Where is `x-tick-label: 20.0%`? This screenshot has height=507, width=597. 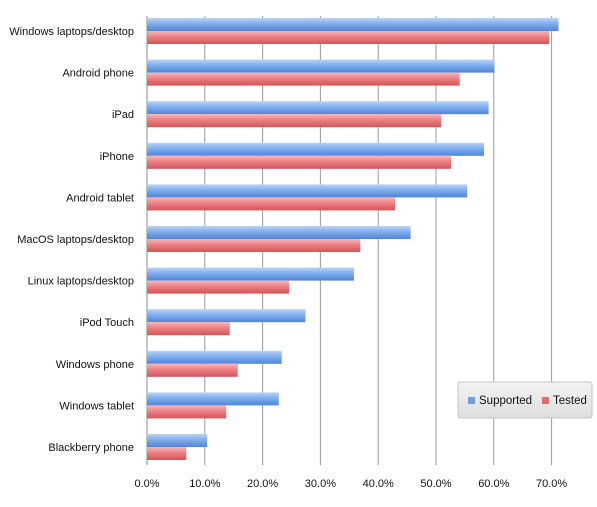 x-tick-label: 20.0% is located at coordinates (262, 484).